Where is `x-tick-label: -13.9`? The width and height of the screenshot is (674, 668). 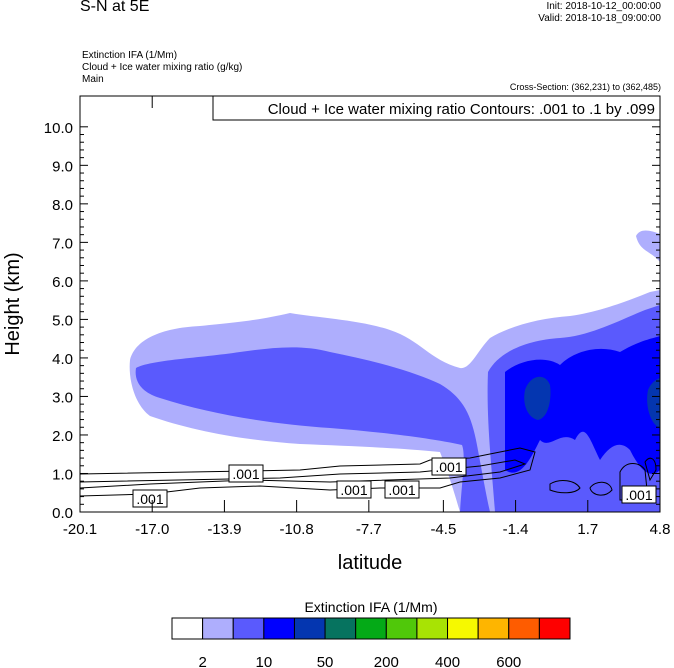 x-tick-label: -13.9 is located at coordinates (224, 529).